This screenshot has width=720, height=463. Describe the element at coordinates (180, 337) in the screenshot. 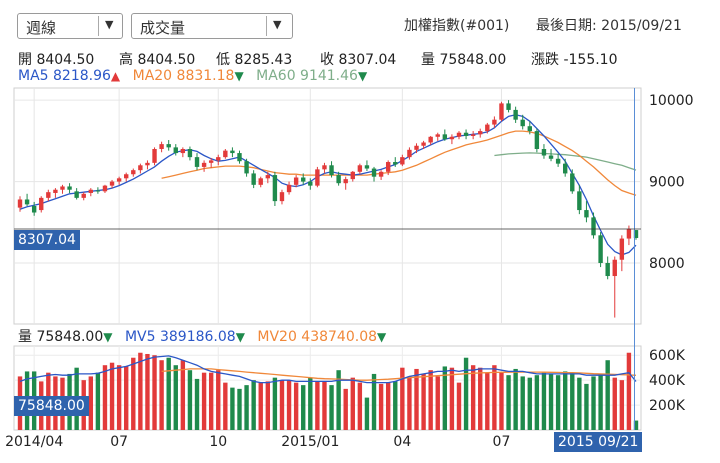

I see `mv5-label: MV5 389186.08` at that location.